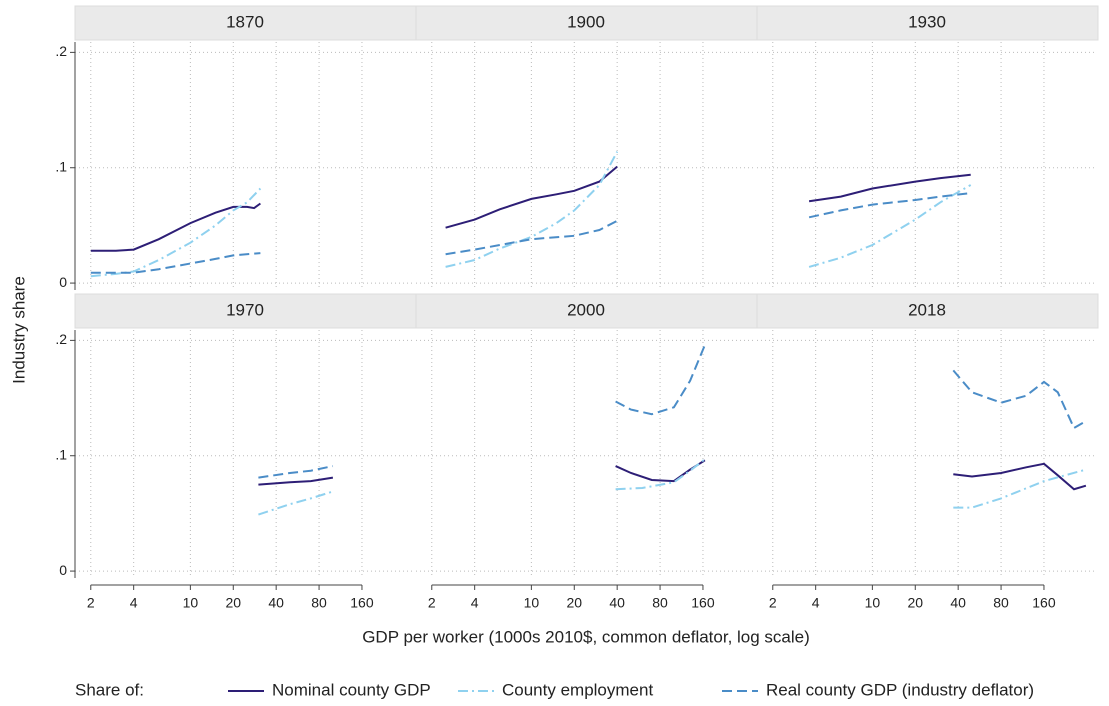  What do you see at coordinates (18, 330) in the screenshot?
I see `y-axis-label: Industry share` at bounding box center [18, 330].